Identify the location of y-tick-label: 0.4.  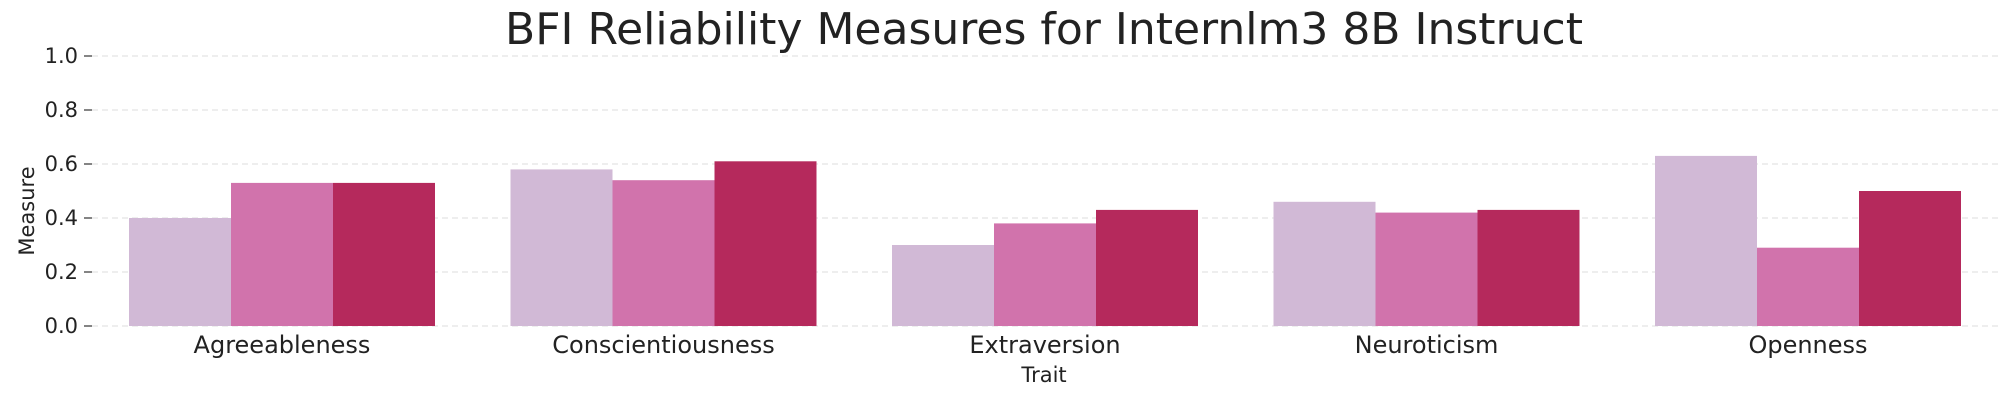
(61, 218).